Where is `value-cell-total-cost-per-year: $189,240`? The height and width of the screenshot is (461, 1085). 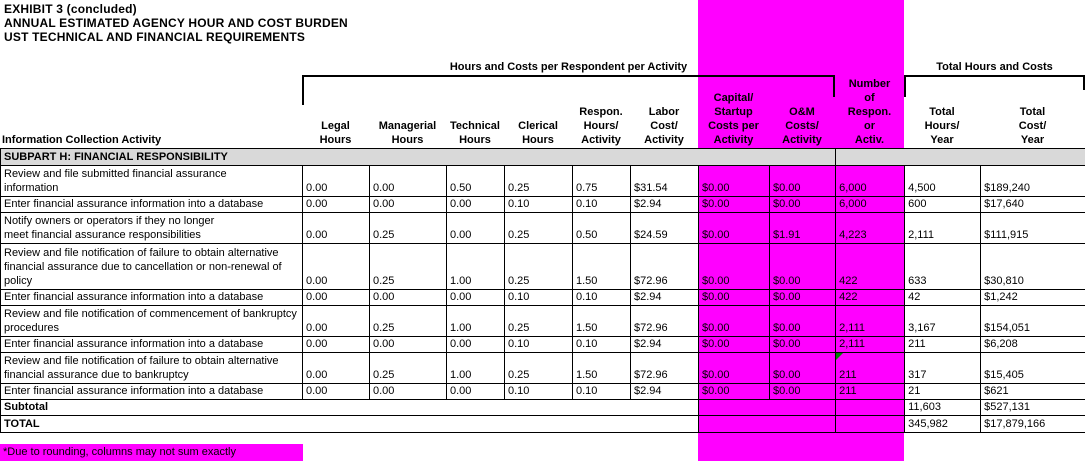 value-cell-total-cost-per-year: $189,240 is located at coordinates (1032, 181).